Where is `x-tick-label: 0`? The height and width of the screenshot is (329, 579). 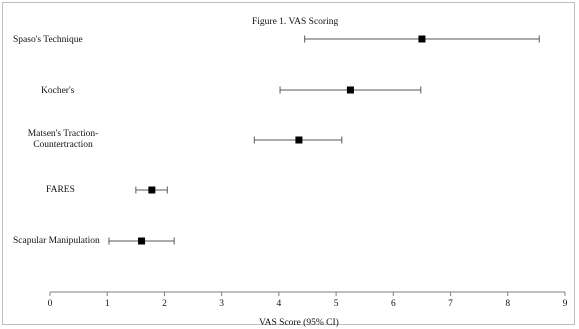 x-tick-label: 0 is located at coordinates (50, 304).